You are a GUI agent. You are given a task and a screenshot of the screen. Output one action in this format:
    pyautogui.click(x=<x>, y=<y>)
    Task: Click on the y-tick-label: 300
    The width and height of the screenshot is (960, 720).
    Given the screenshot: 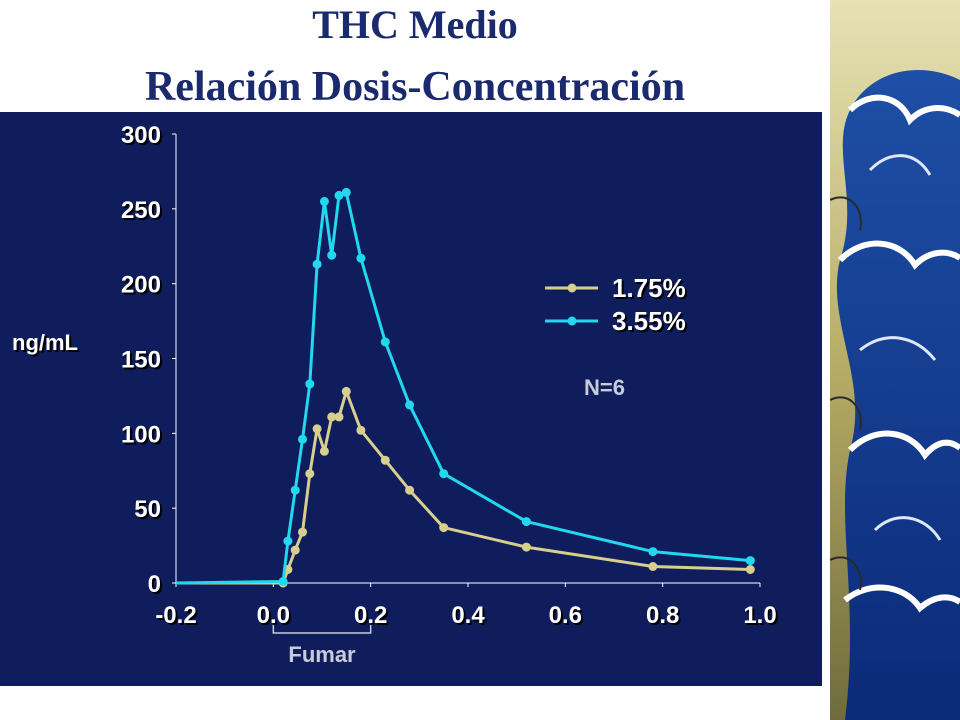 What is the action you would take?
    pyautogui.click(x=141, y=135)
    